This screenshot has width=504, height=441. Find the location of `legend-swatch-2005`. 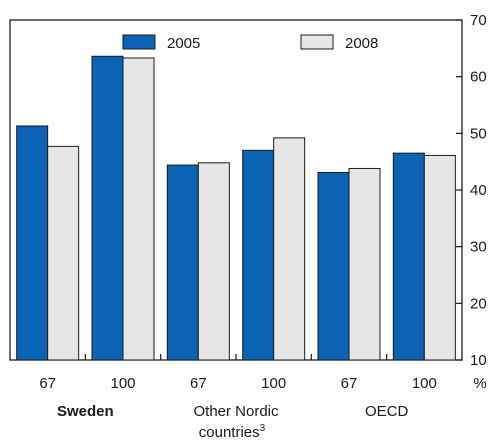

legend-swatch-2005 is located at coordinates (139, 42).